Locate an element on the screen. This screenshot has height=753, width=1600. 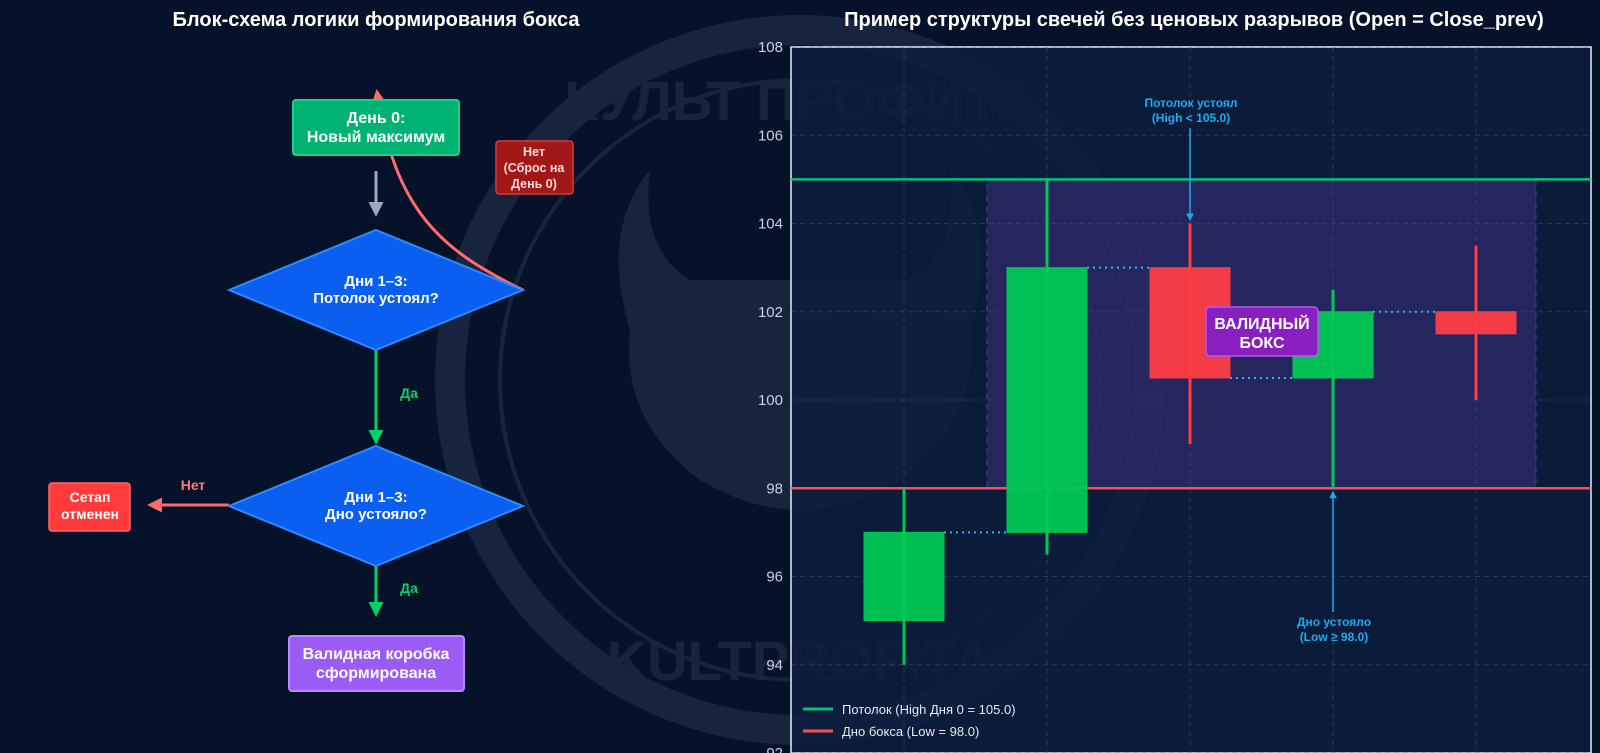
annotation-ceiling-line-1: Потолок устоял is located at coordinates (1190, 103).